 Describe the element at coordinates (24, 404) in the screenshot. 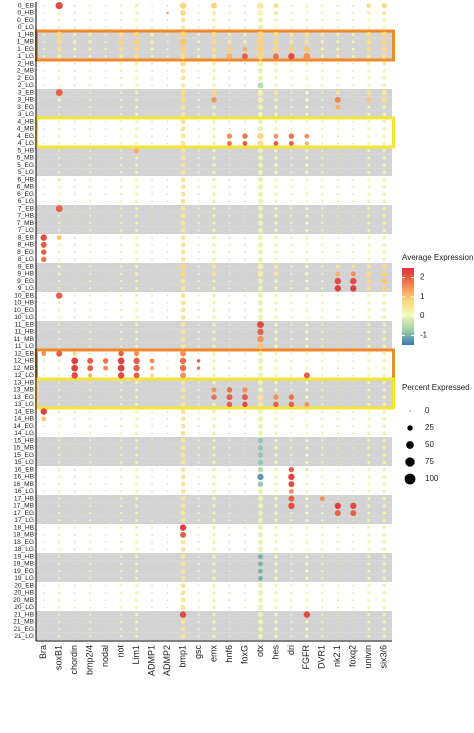

I see `y-tick-label: 13_LG` at that location.